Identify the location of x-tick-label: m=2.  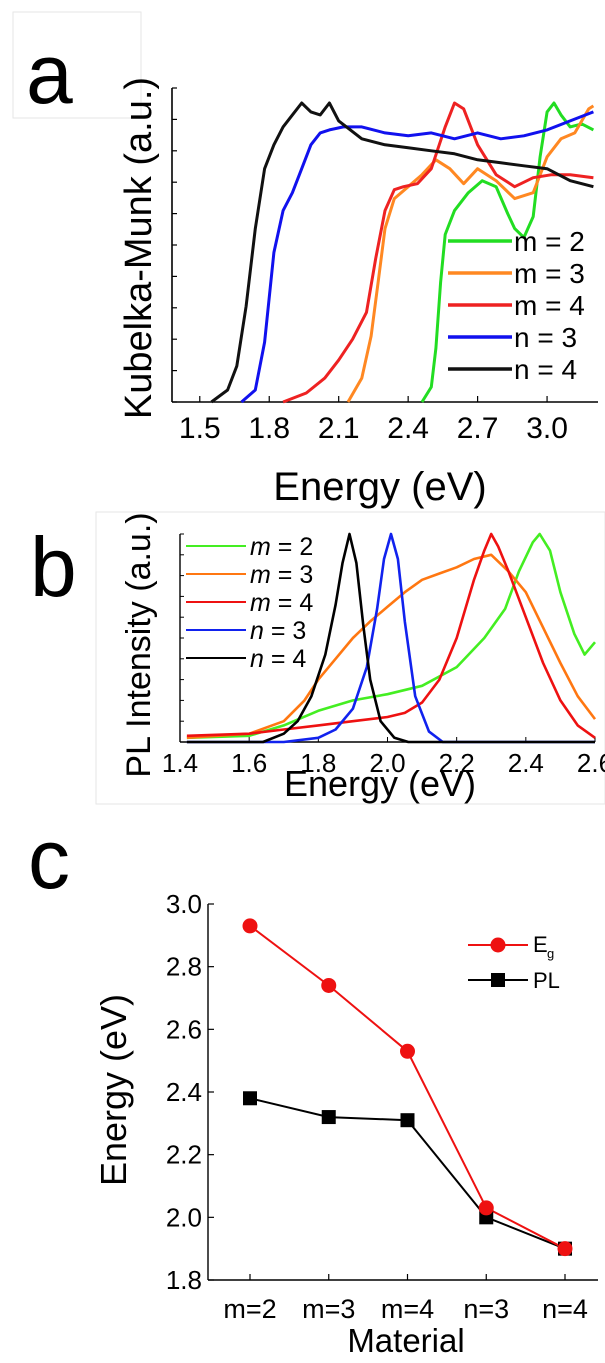
(249, 1309).